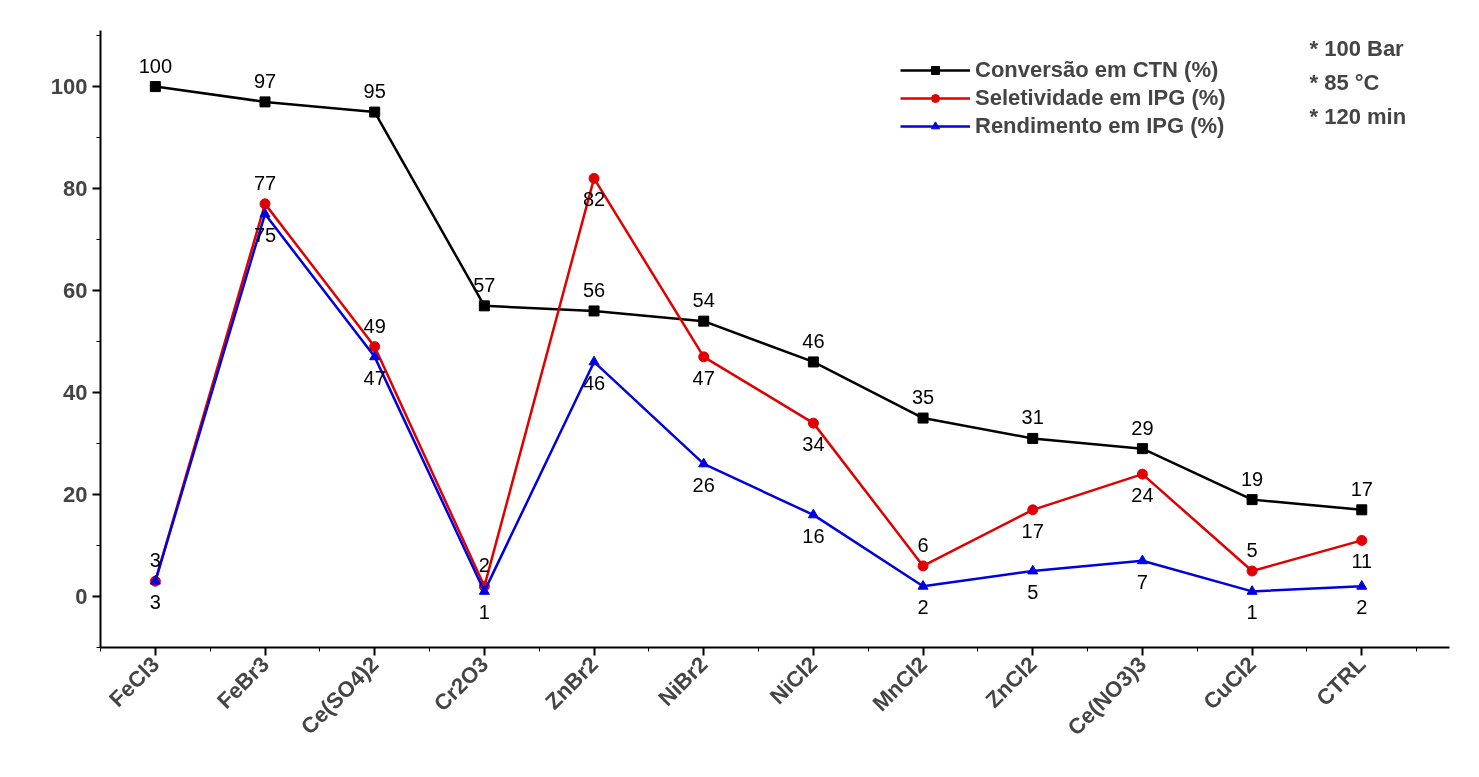  I want to click on data-label: 34, so click(813, 444).